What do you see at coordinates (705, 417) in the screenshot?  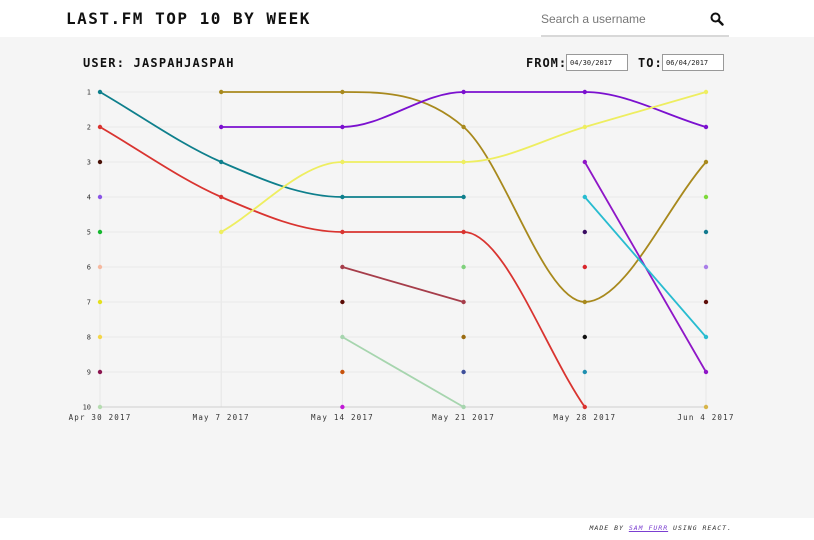 I see `x-tick-label: Jun 4 2017` at bounding box center [705, 417].